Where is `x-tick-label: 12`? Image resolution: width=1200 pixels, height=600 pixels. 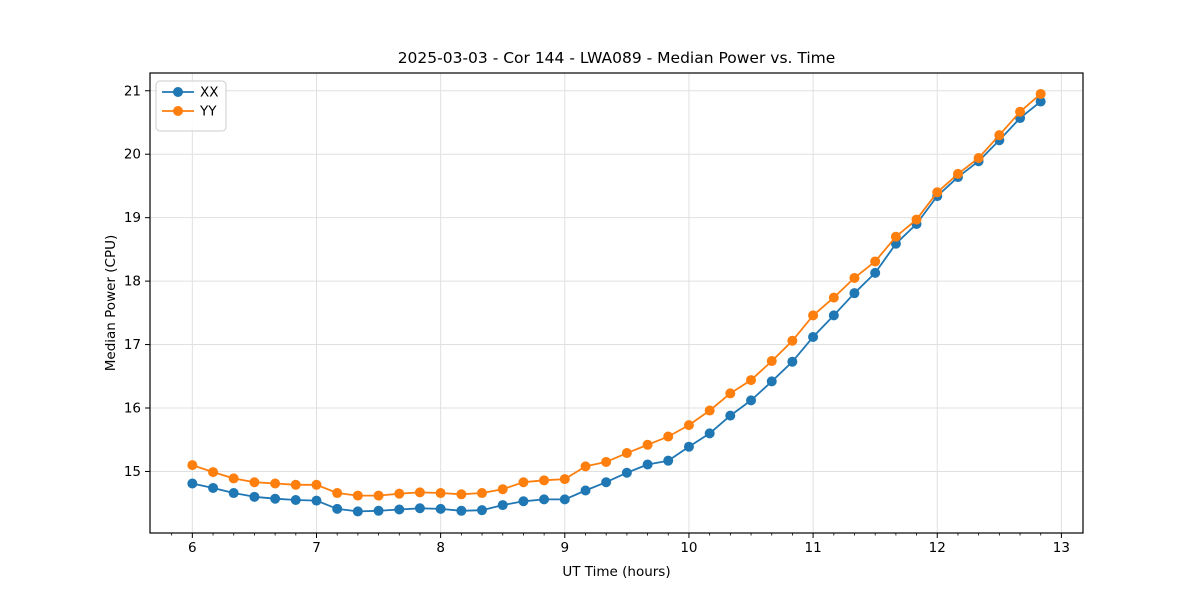
x-tick-label: 12 is located at coordinates (937, 548).